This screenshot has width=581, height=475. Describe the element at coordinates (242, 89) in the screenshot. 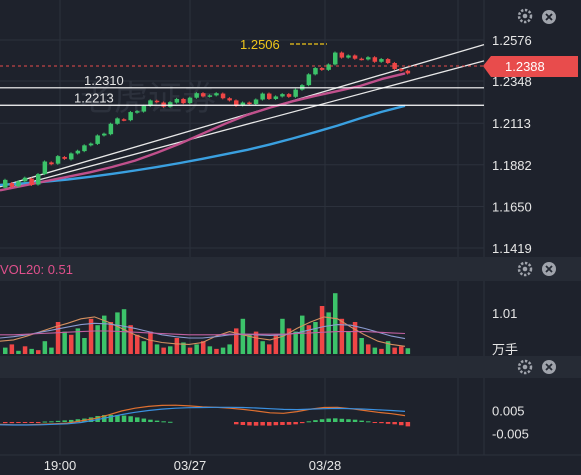

I see `horizontal-lines: 1.2310 1.2213` at that location.